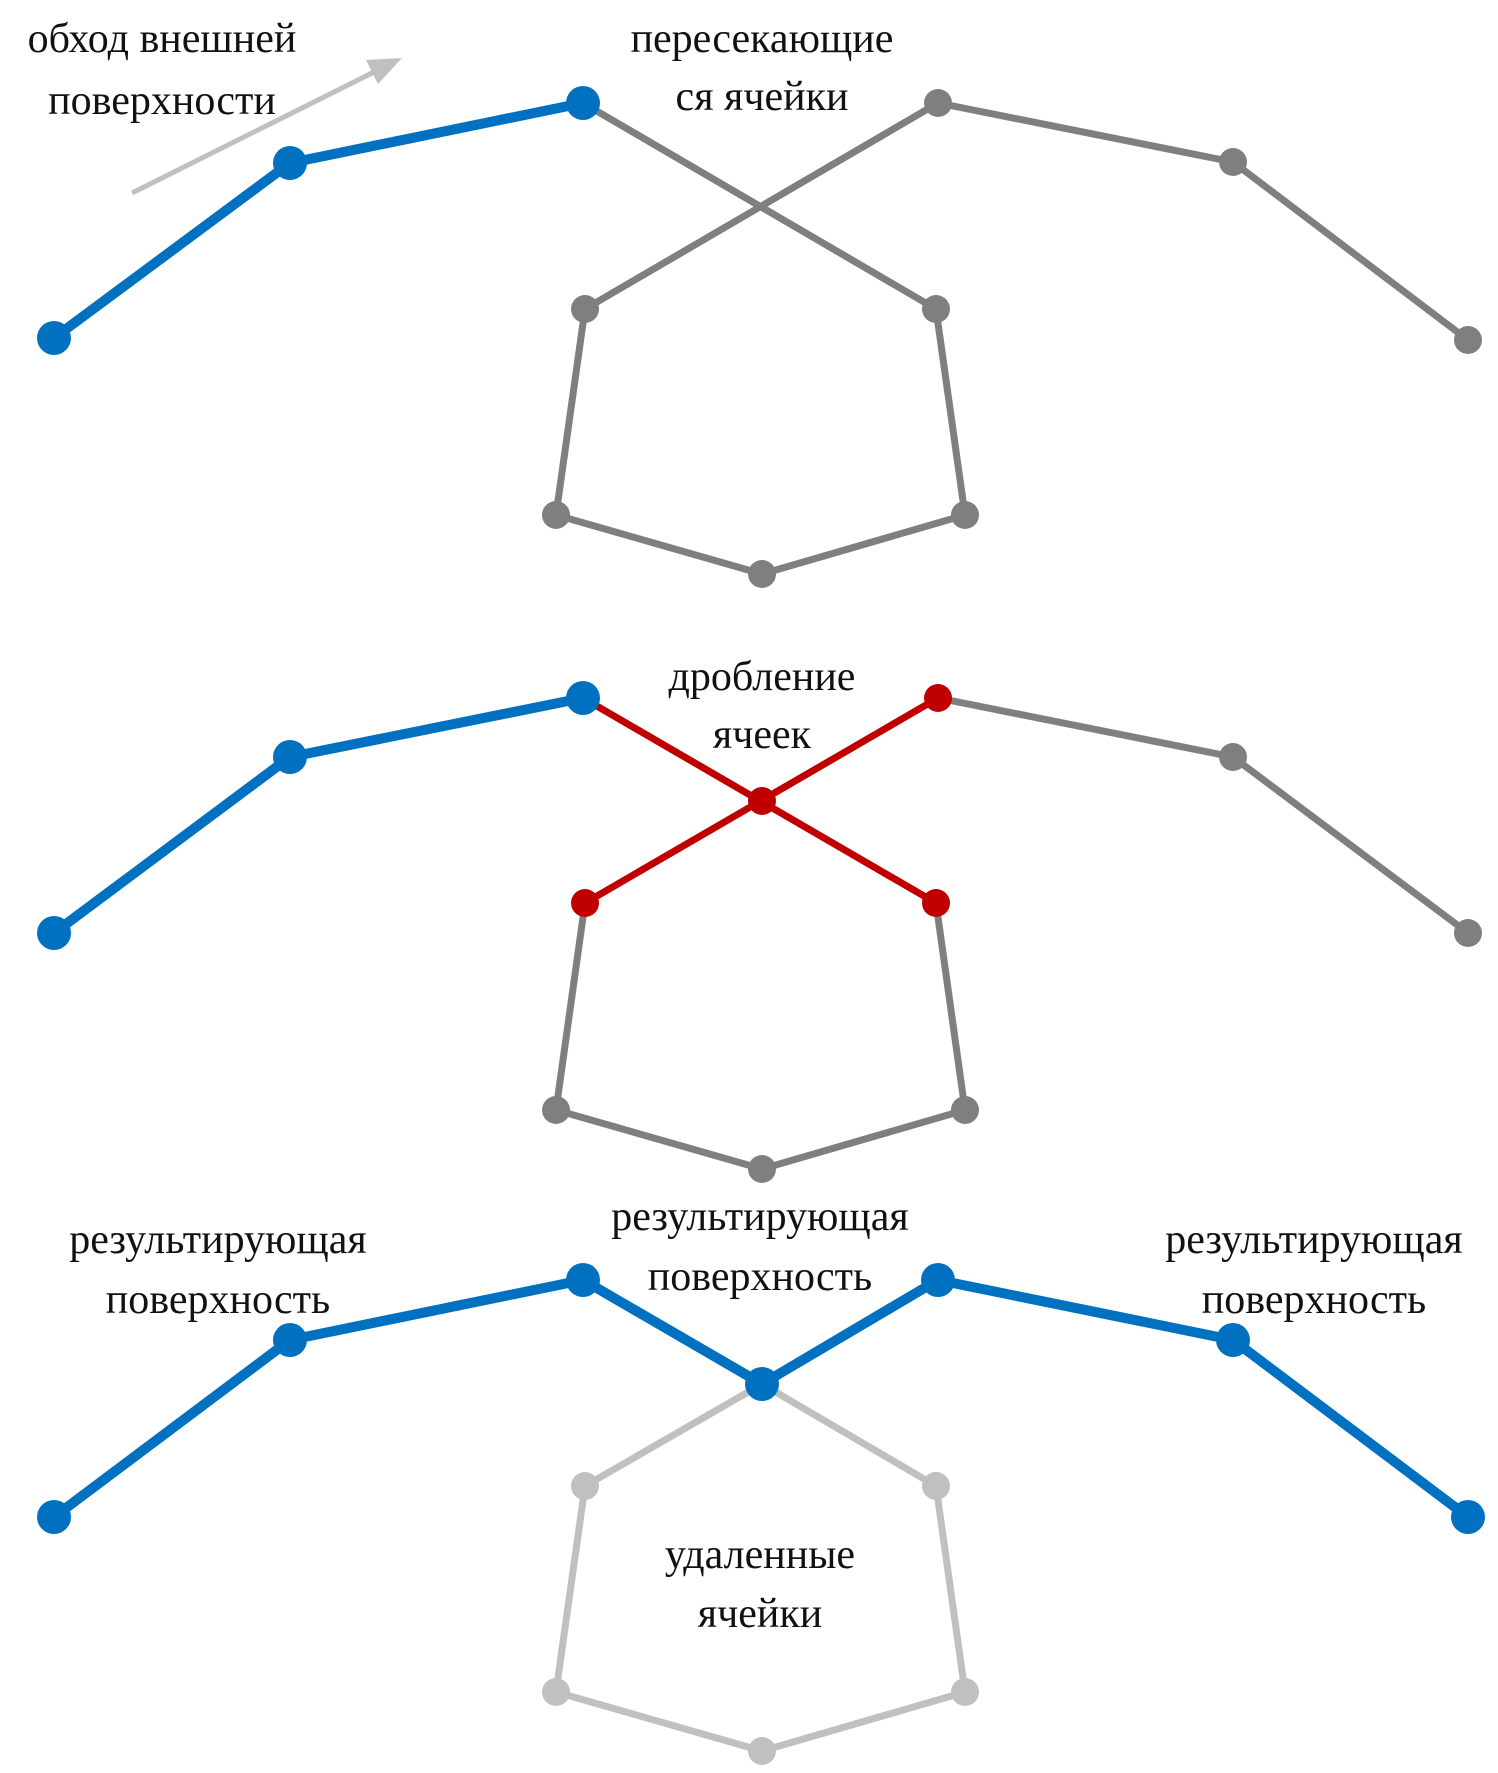  I want to click on outer-surface-middle, so click(317, 815).